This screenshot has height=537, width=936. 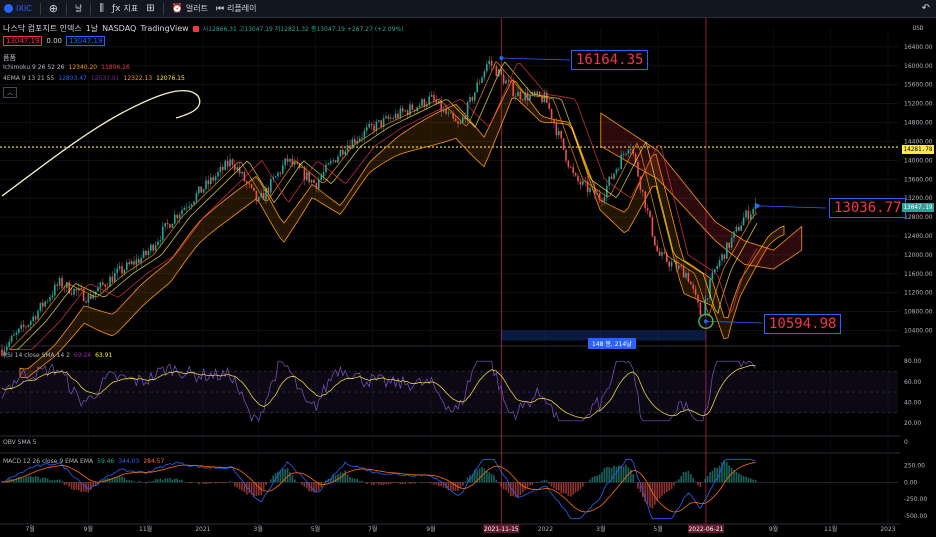 I want to click on grid-icon: ⊞, so click(x=150, y=8).